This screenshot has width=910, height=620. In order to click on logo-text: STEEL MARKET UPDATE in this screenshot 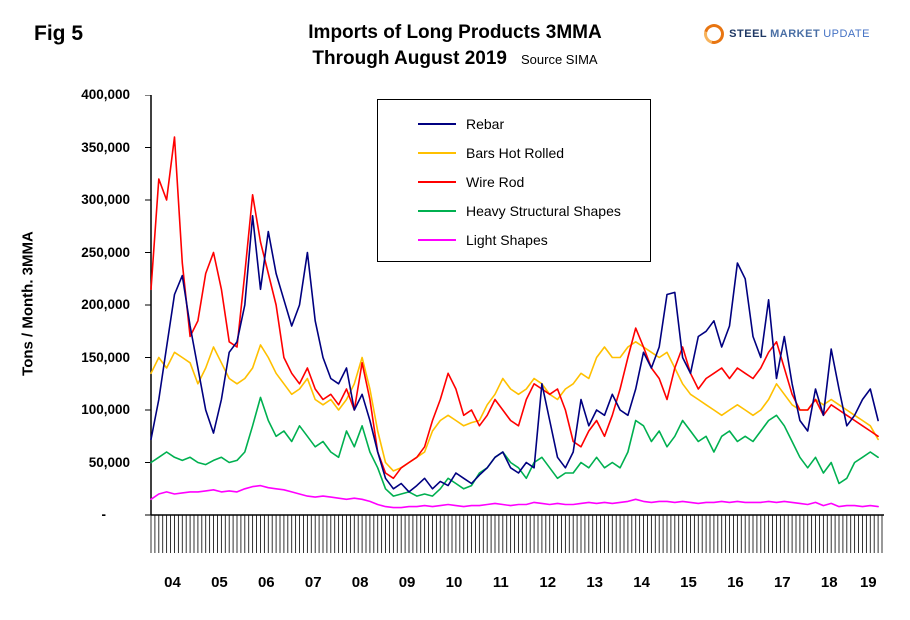, I will do `click(799, 34)`.